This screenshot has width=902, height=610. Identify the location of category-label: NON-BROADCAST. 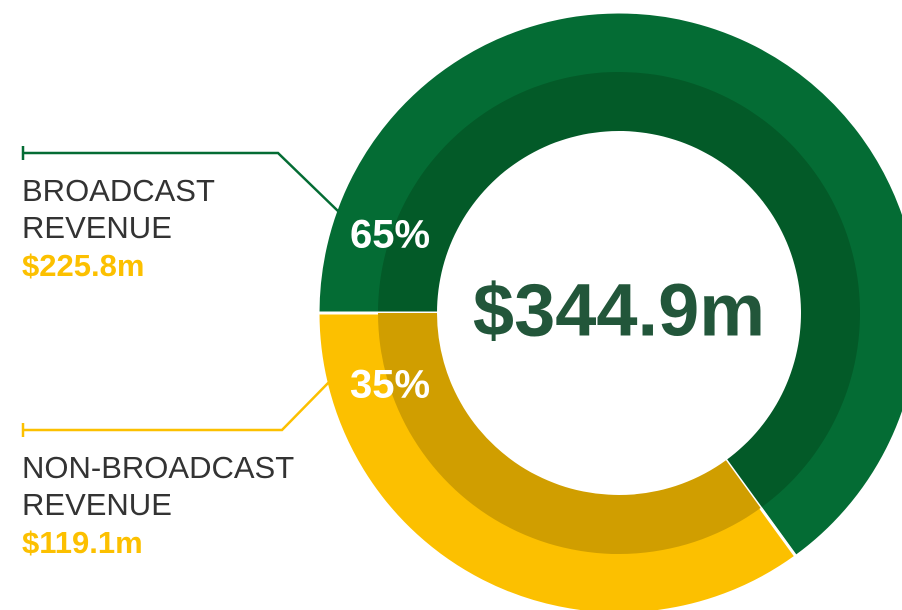
(158, 467).